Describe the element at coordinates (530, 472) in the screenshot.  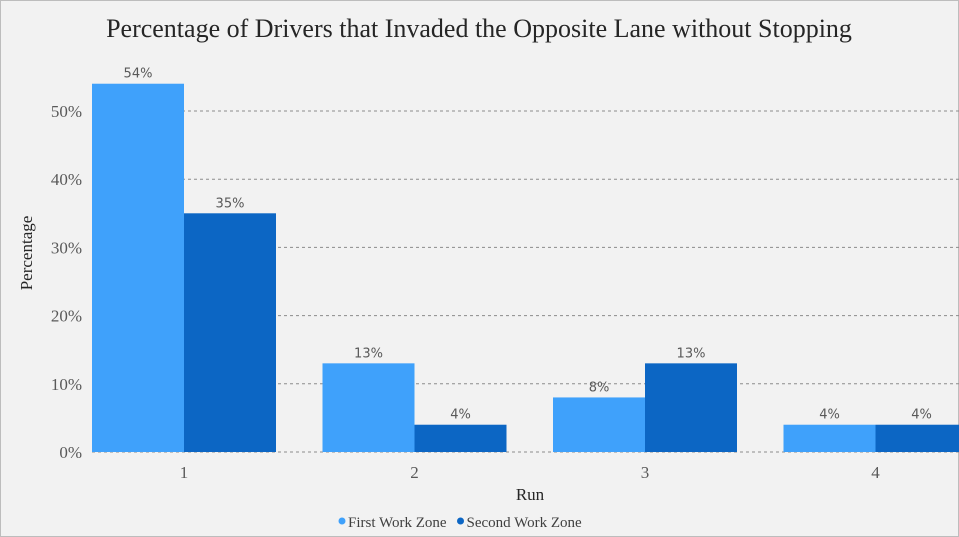
I see `x-axis-ticks: 1 2 3 4` at that location.